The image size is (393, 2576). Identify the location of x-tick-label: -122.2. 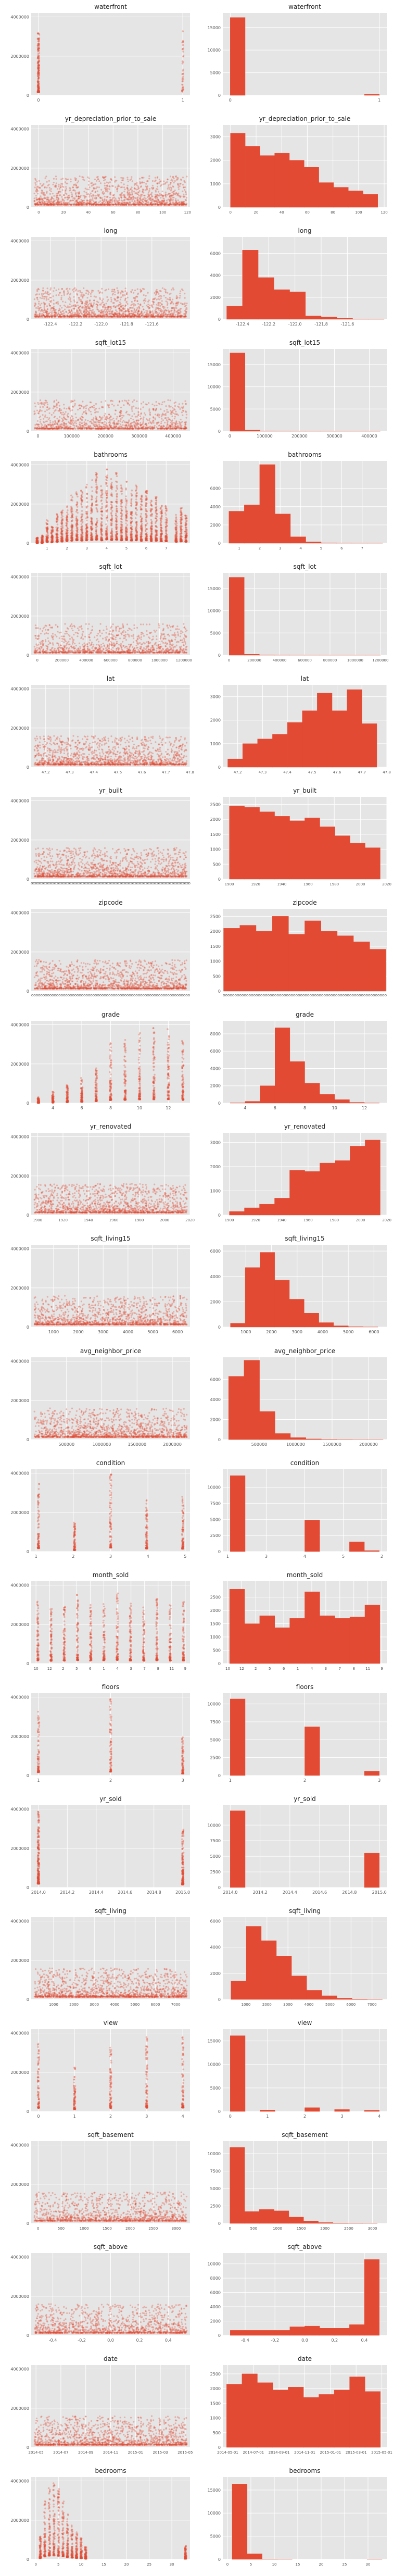
(268, 324).